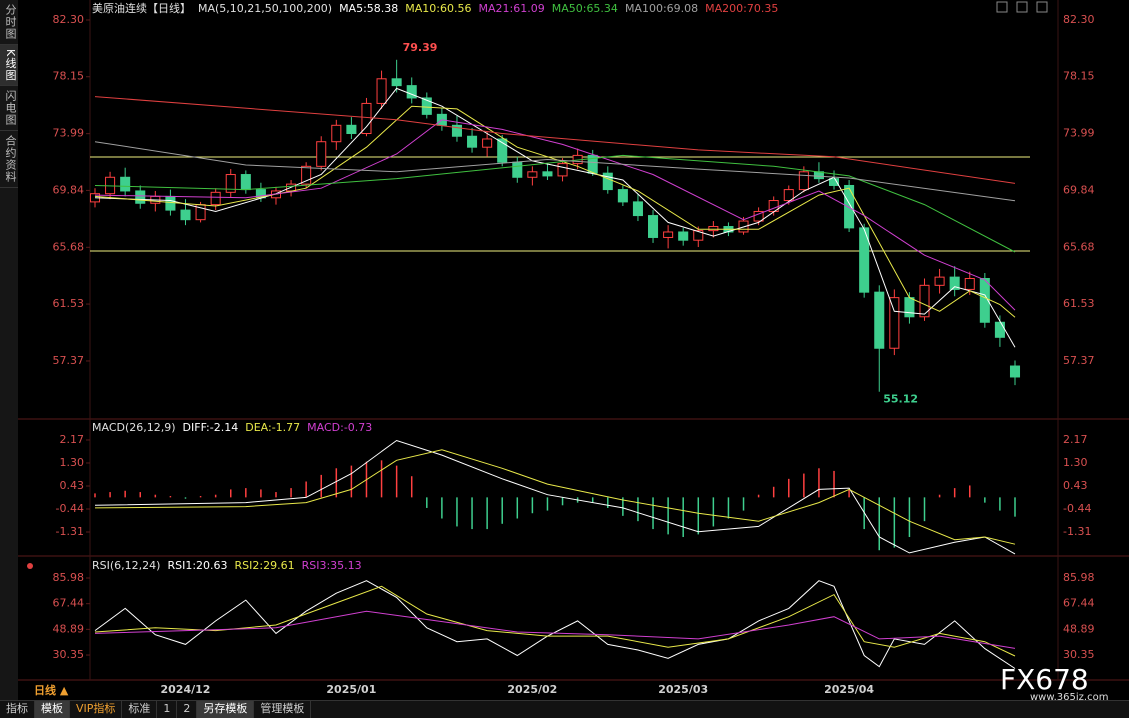 The height and width of the screenshot is (718, 1129). What do you see at coordinates (9, 66) in the screenshot?
I see `sidebar-tab: K线图` at bounding box center [9, 66].